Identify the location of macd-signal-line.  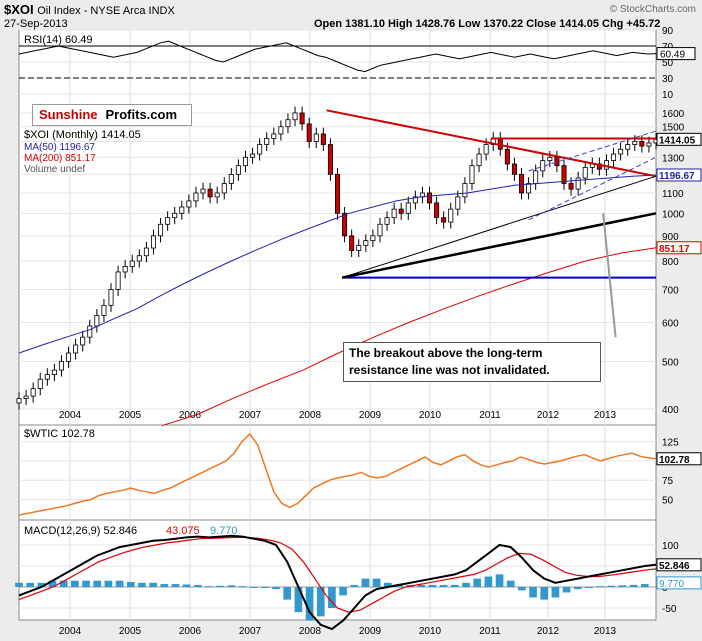
(337, 574).